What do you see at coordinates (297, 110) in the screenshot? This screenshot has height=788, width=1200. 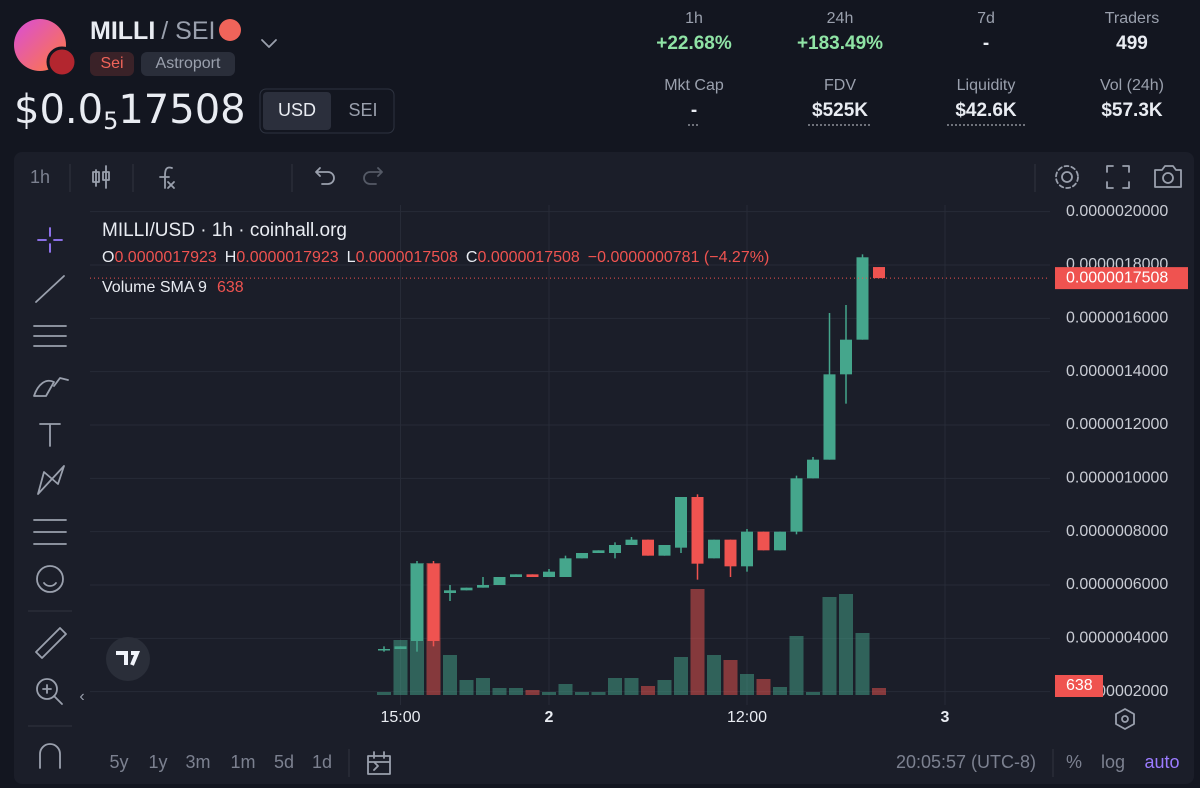 I see `currency-option: USD` at bounding box center [297, 110].